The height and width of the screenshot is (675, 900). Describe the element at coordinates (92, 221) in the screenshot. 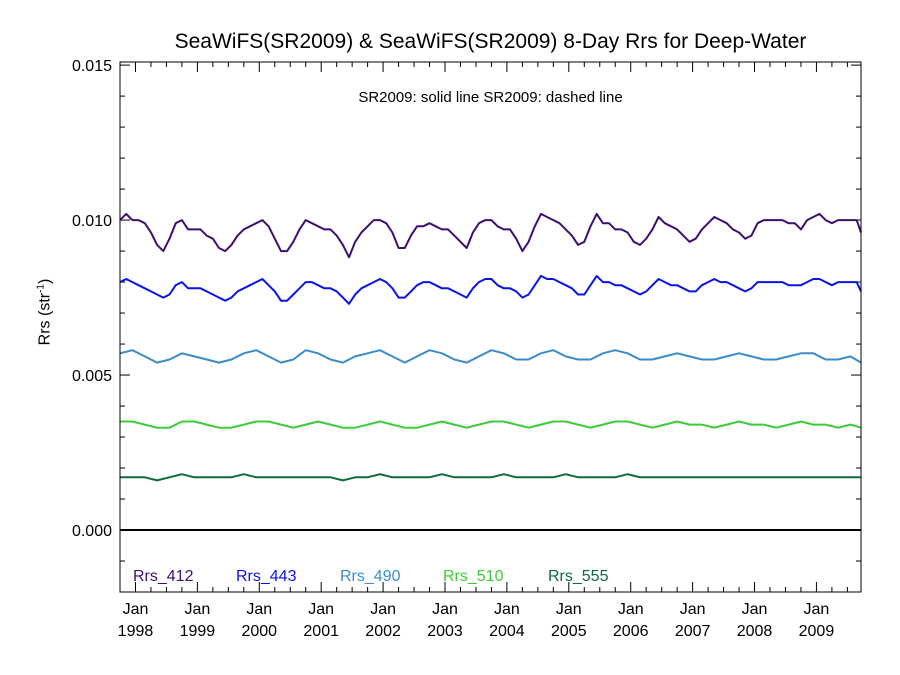

I see `y-tick-label: 0.010` at that location.